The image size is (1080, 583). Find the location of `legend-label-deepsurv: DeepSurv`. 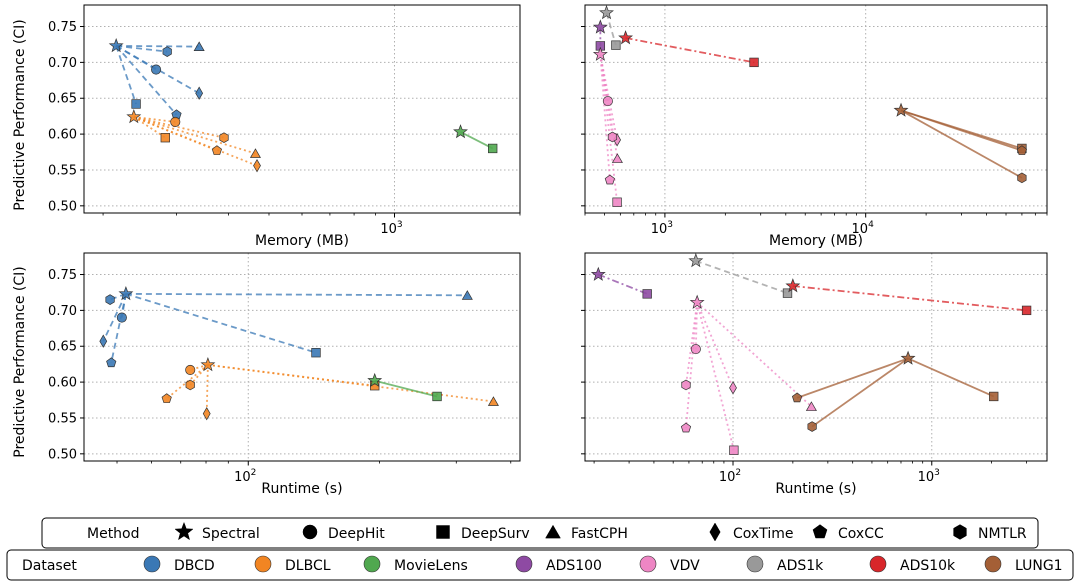

legend-label-deepsurv: DeepSurv is located at coordinates (495, 534).